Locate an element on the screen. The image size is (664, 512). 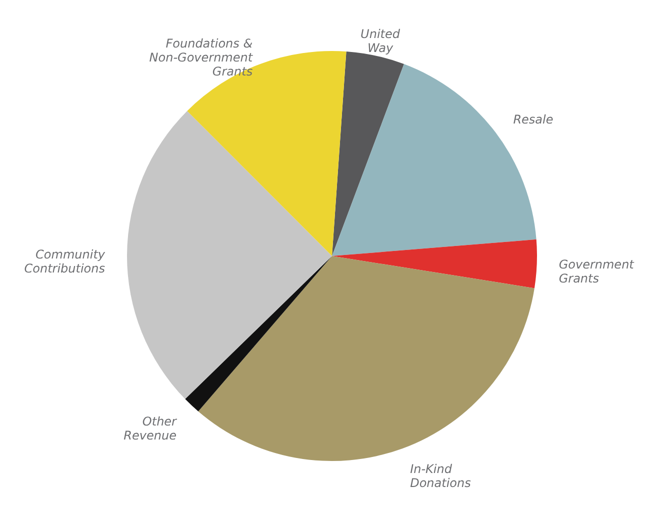
slice-label: United Way is located at coordinates (380, 41).